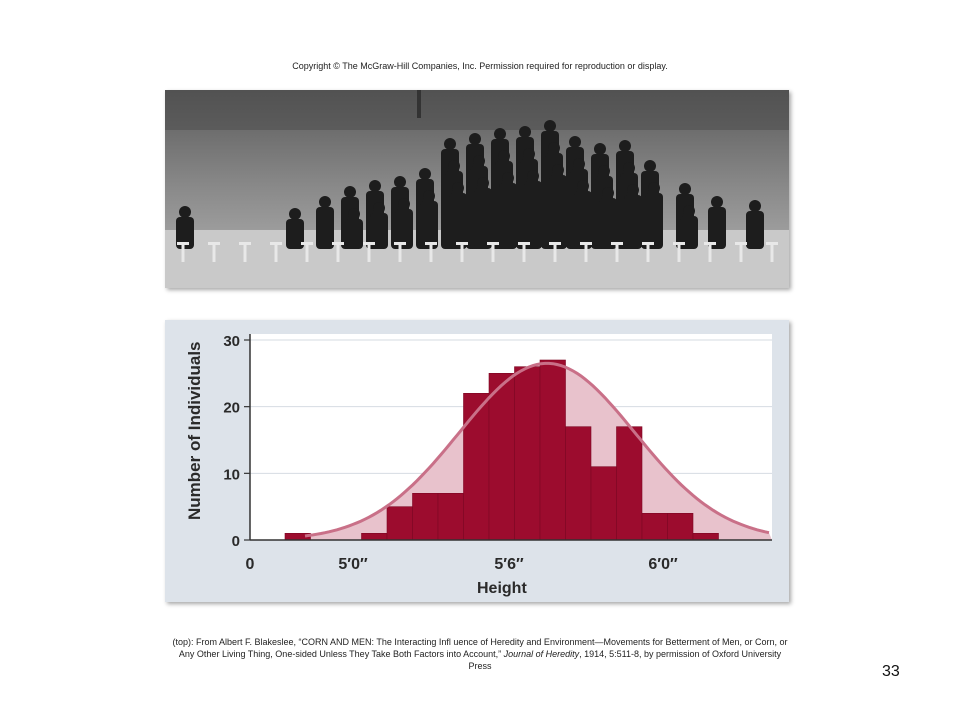  I want to click on x-tick-label: 6′0″, so click(663, 564).